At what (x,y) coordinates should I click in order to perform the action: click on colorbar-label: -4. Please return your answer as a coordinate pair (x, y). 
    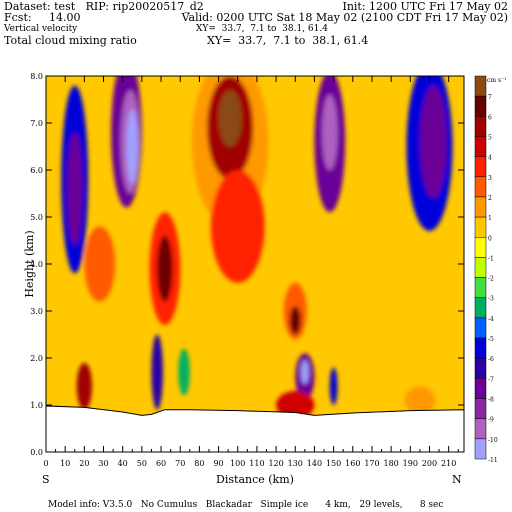
    Looking at the image, I should click on (491, 319).